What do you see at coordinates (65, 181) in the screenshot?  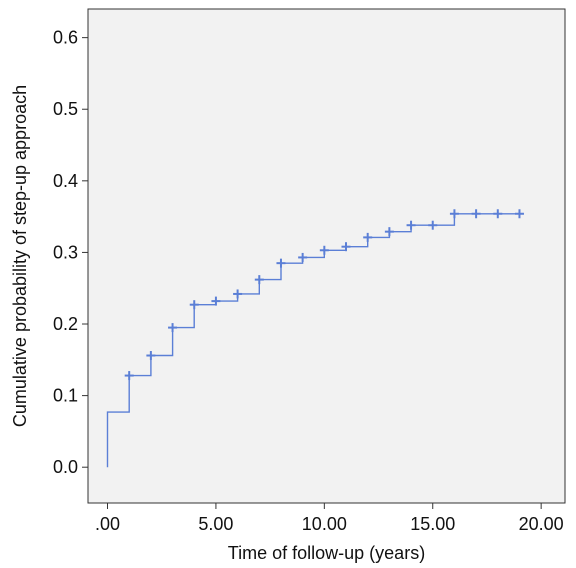 I see `y-tick-label: 0.4` at bounding box center [65, 181].